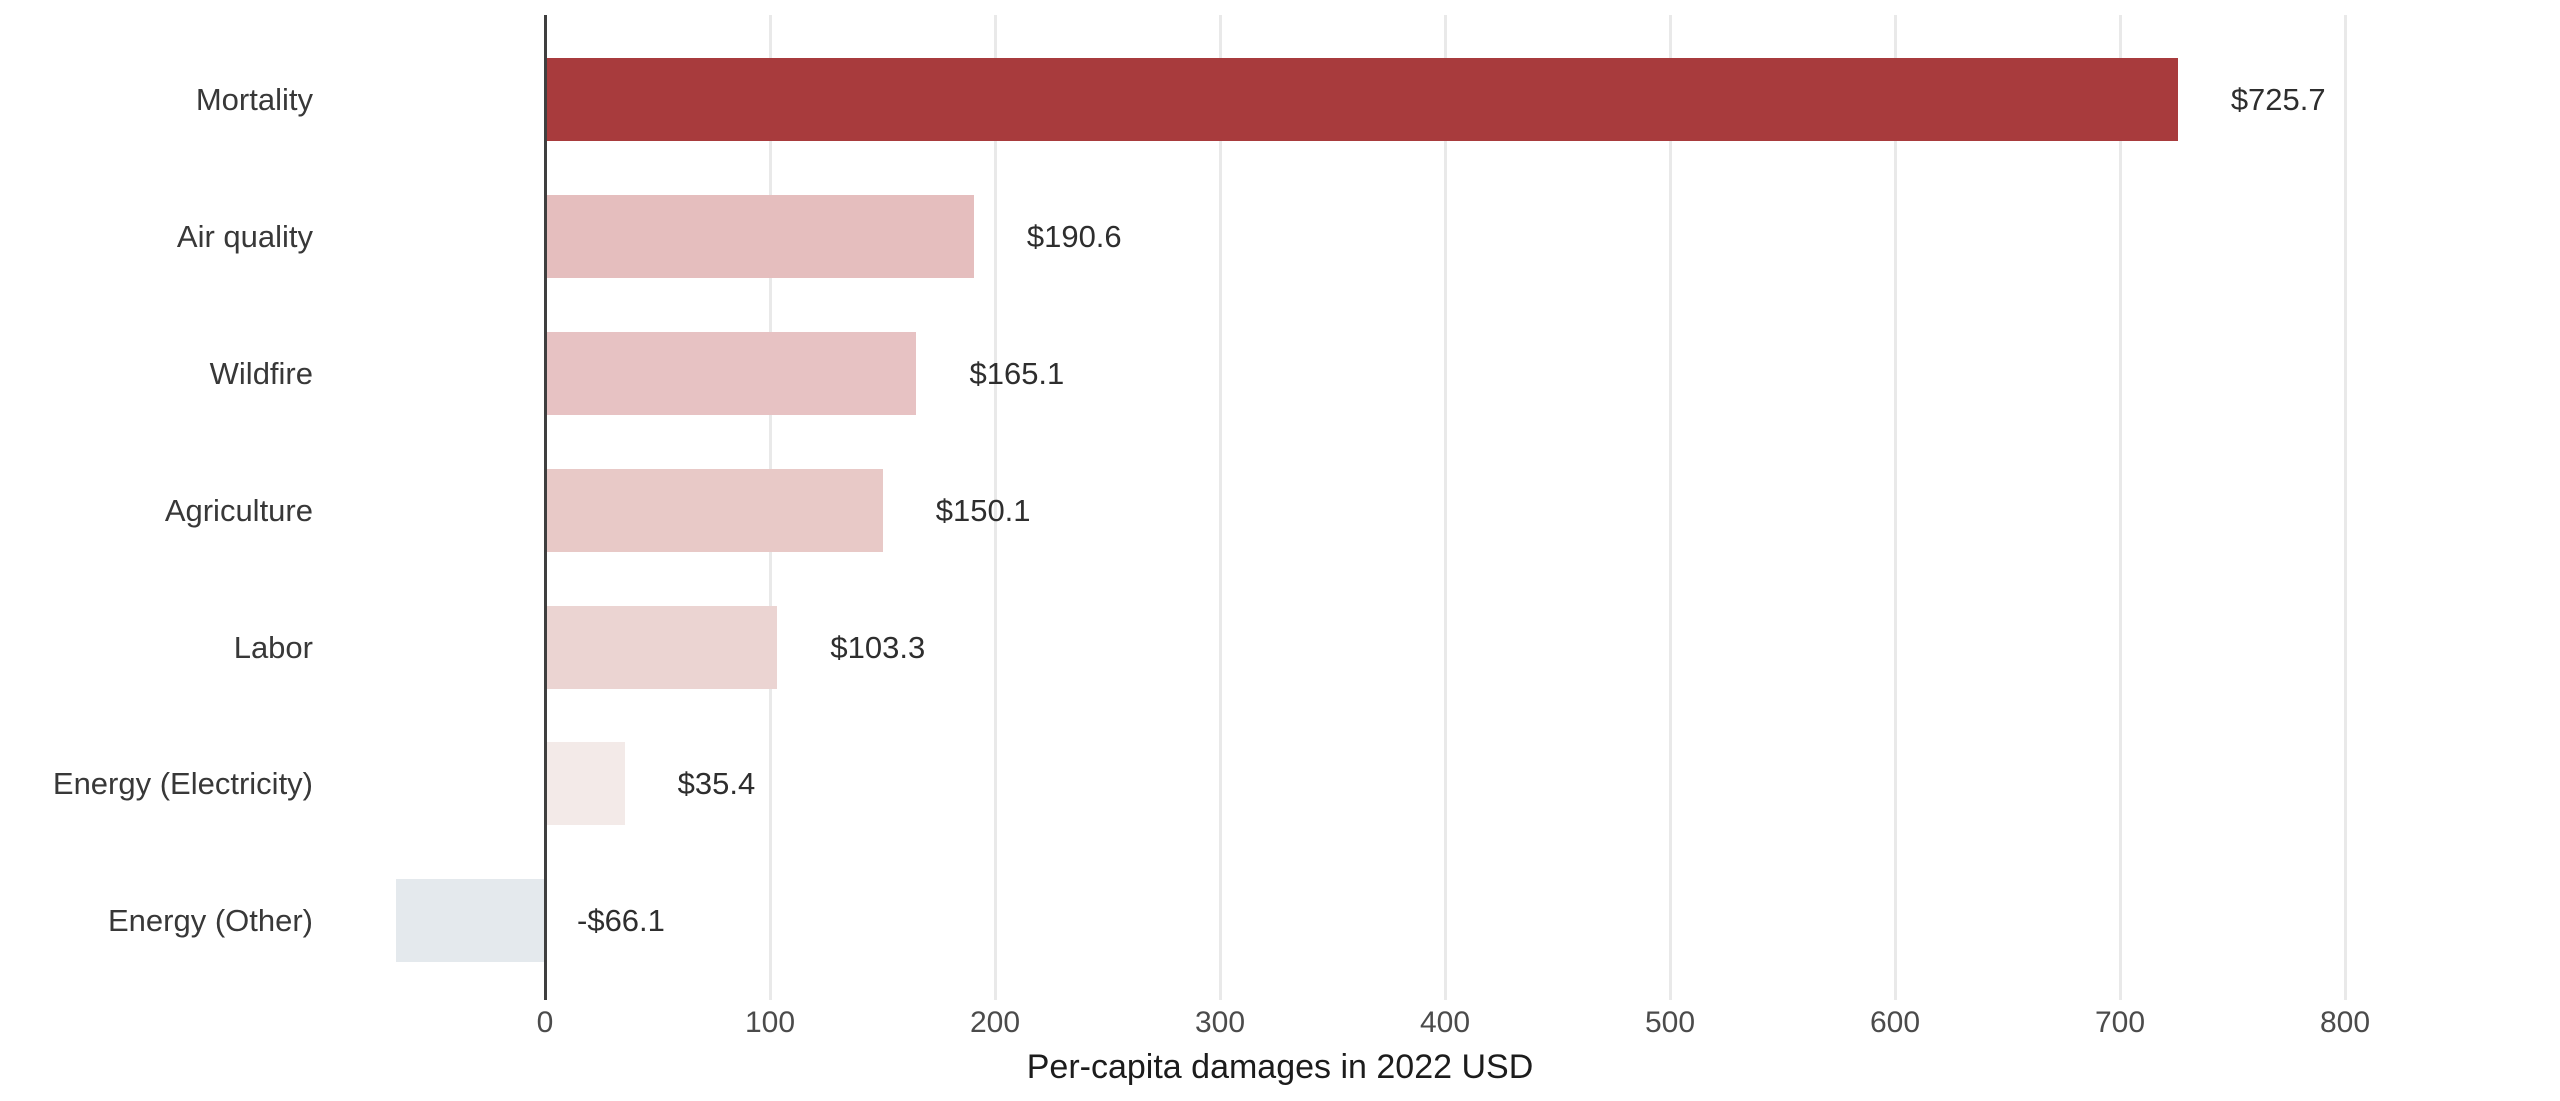  What do you see at coordinates (244, 237) in the screenshot?
I see `category-label: Air quality` at bounding box center [244, 237].